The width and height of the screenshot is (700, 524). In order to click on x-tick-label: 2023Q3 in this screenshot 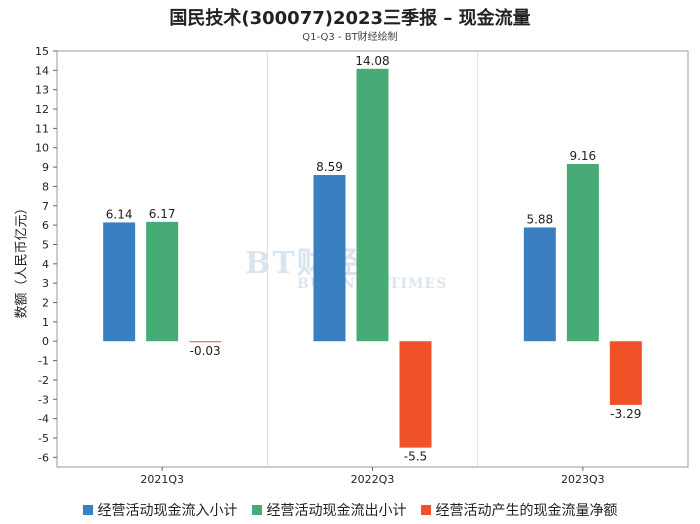, I will do `click(583, 479)`.